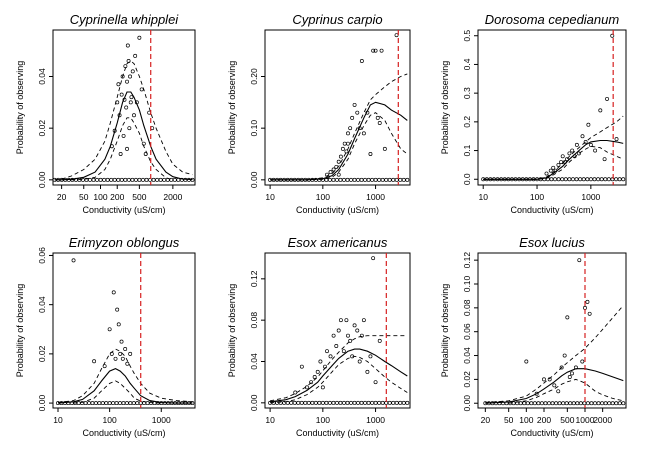 This screenshot has height=450, width=650. I want to click on y-tick-label: 0.08, so click(467, 307).